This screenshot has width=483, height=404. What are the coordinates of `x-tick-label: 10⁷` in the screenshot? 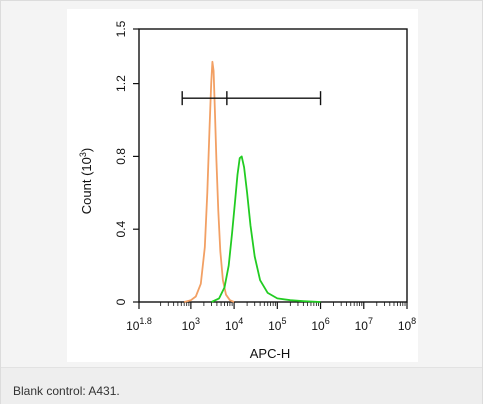 It's located at (364, 324).